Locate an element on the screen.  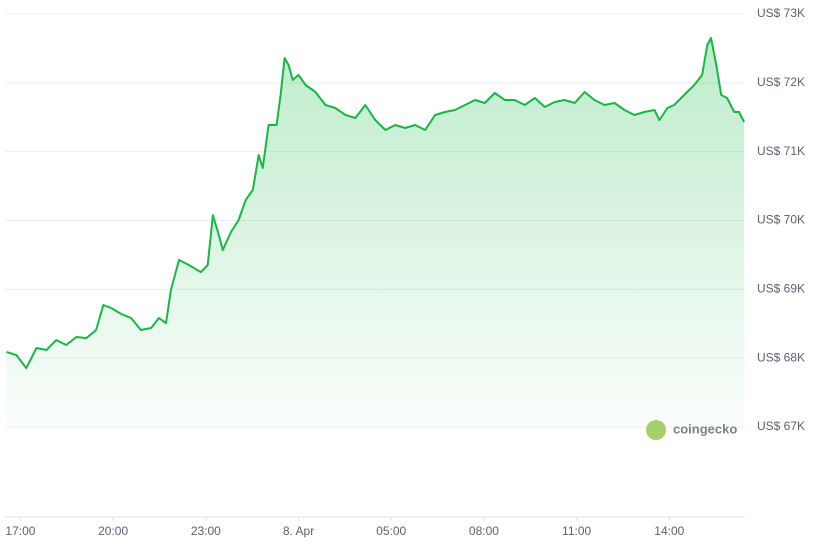
x-tick-label: 17:00 is located at coordinates (20, 531).